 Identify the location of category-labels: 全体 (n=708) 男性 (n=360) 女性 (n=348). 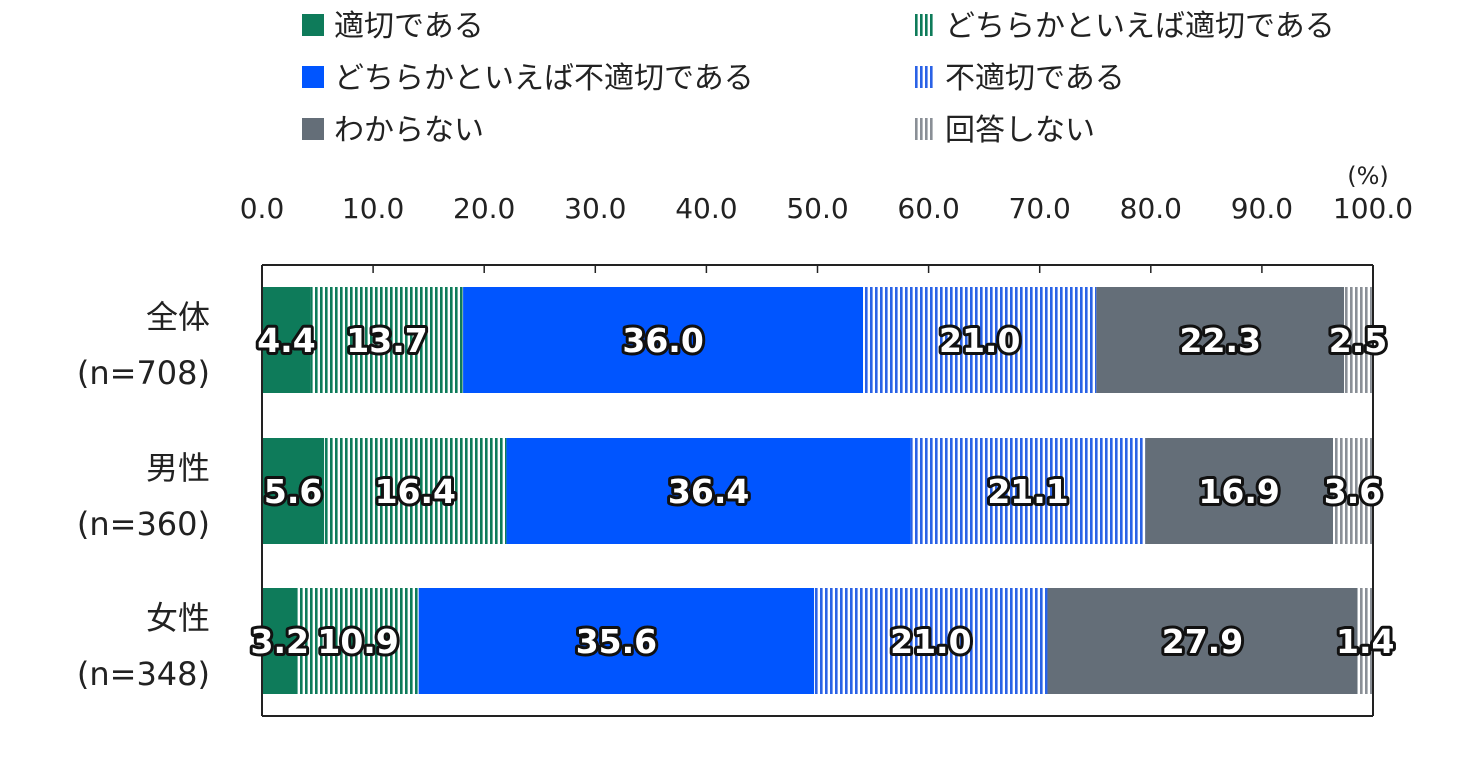
(143, 495).